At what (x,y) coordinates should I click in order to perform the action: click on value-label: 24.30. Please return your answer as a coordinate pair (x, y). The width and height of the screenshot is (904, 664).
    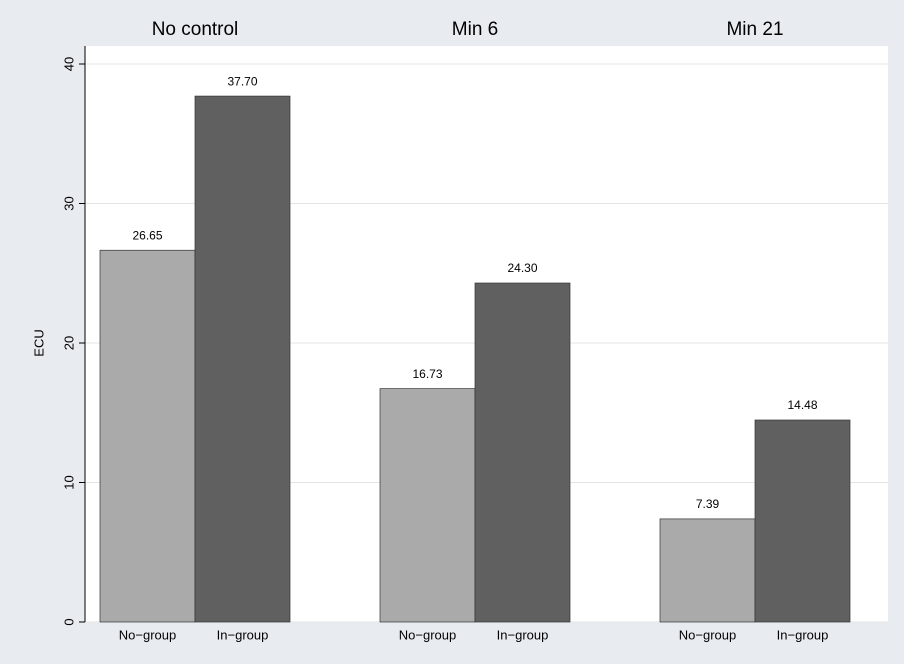
    Looking at the image, I should click on (522, 268).